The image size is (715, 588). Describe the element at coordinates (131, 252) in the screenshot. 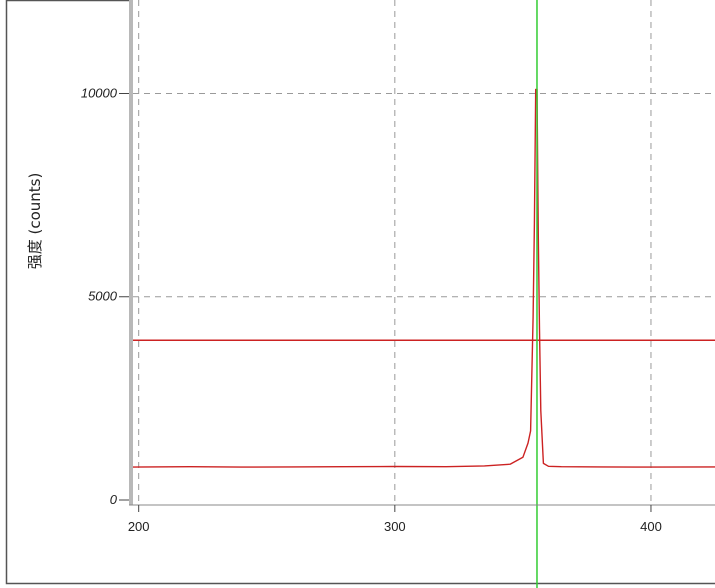

I see `y-axis-bar` at that location.